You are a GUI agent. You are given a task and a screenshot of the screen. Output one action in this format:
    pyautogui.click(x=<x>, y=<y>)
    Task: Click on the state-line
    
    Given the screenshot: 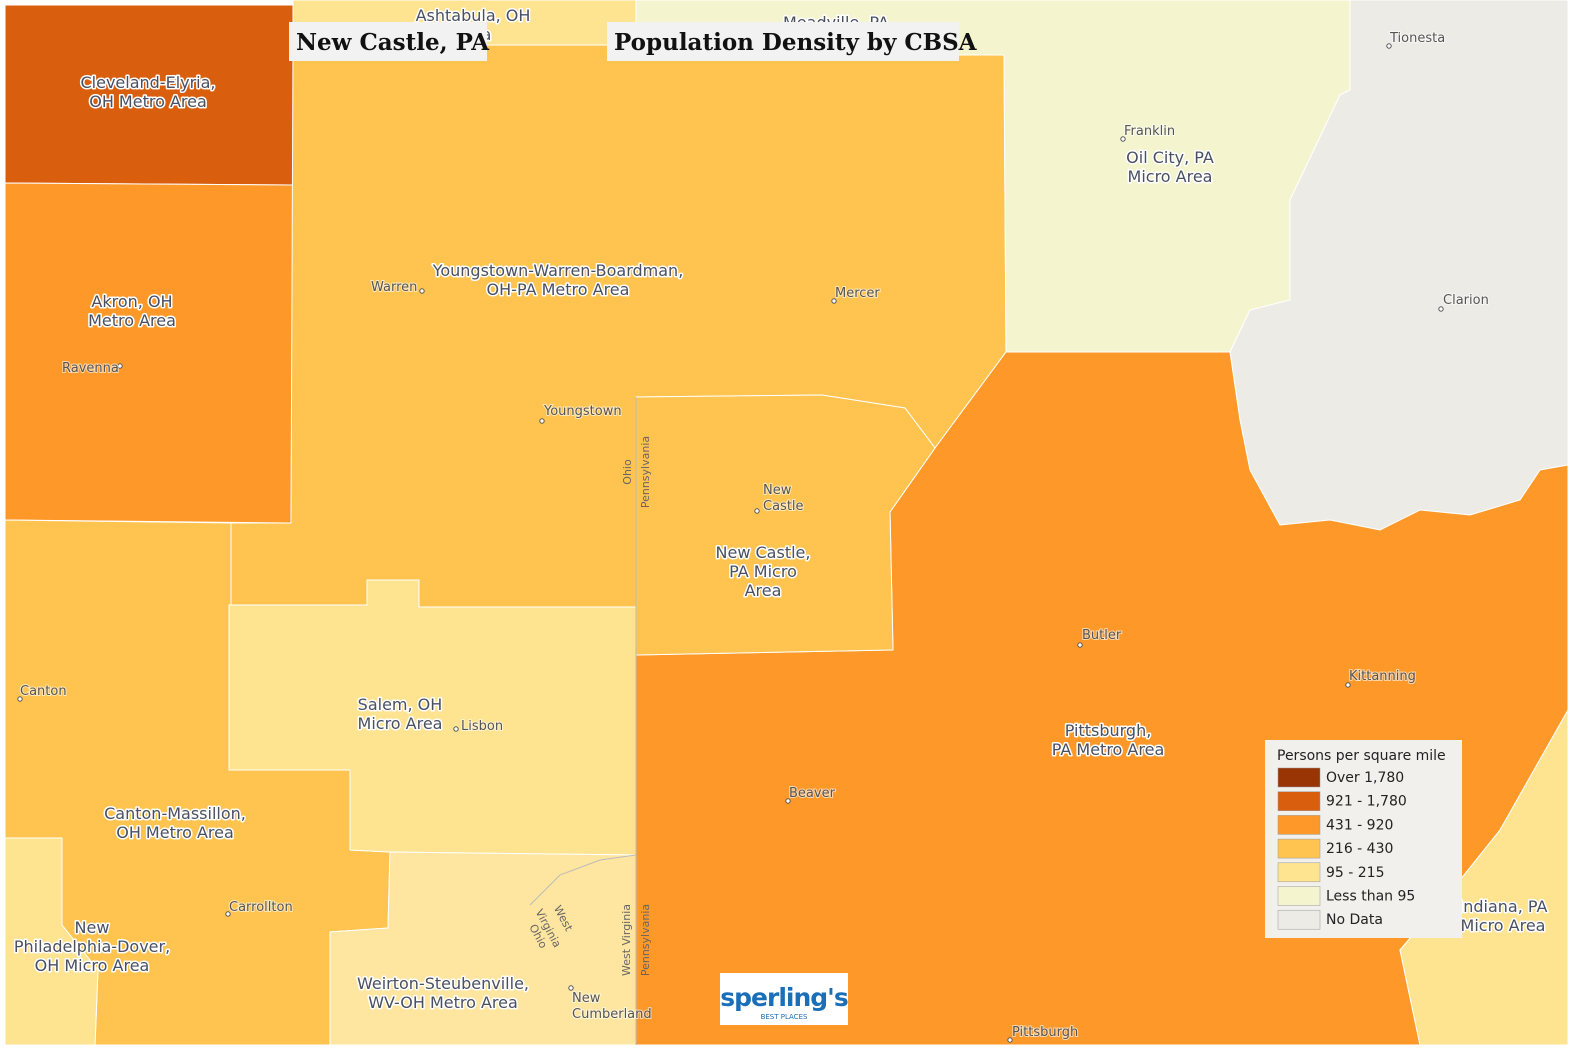 What is the action you would take?
    pyautogui.click(x=583, y=880)
    